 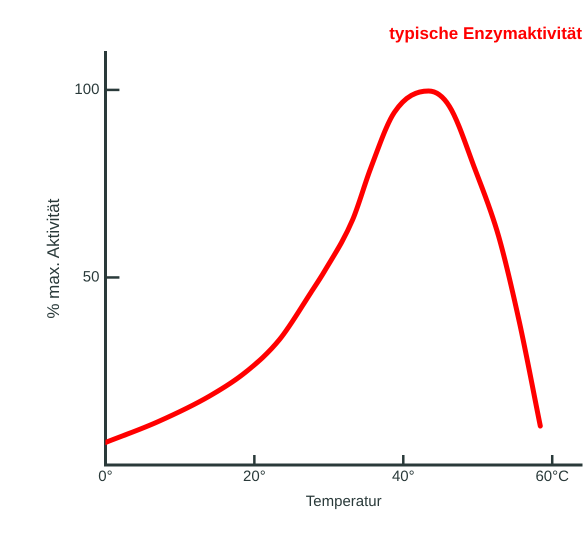 What do you see at coordinates (254, 477) in the screenshot?
I see `x-tick-label: 20°` at bounding box center [254, 477].